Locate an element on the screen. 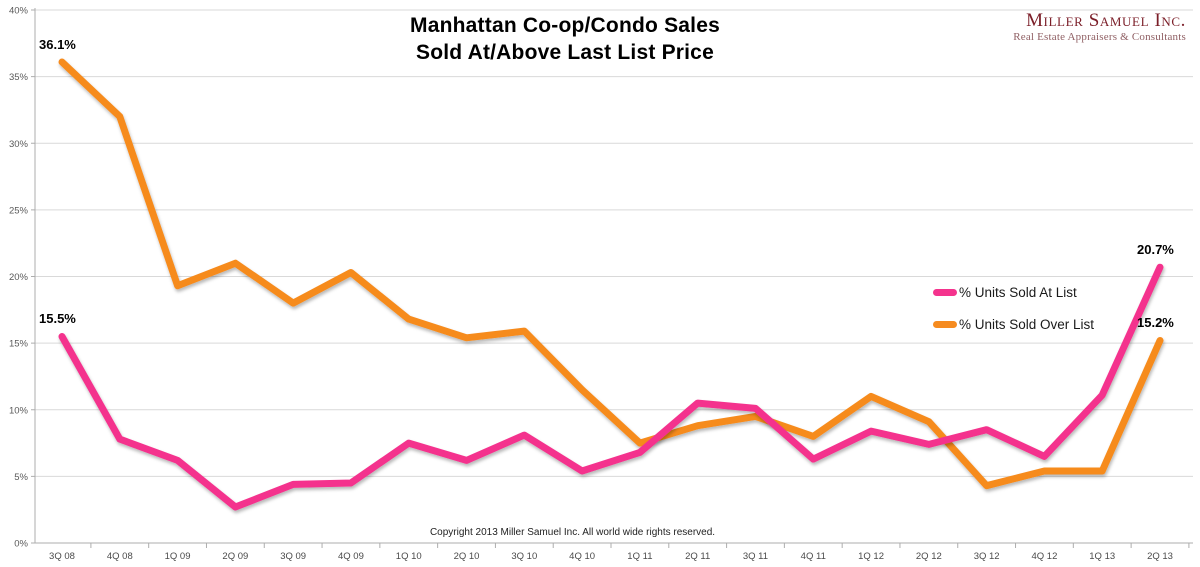 The width and height of the screenshot is (1200, 567). logo-company-name: Miller Samuel Inc. is located at coordinates (1106, 20).